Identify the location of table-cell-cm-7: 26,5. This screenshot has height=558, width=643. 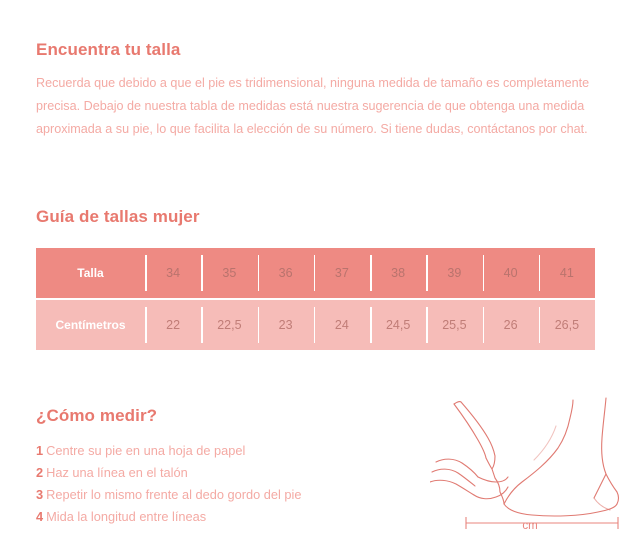
(566, 324).